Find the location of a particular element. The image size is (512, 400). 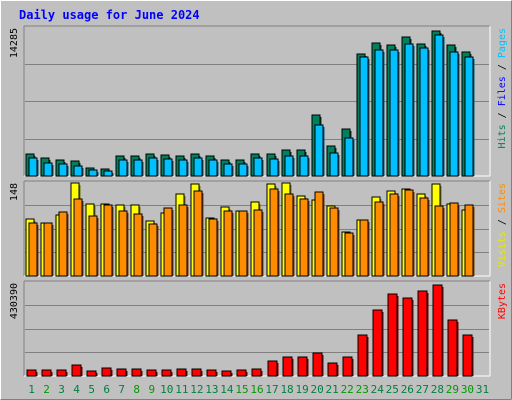

x-tick-label: 22 is located at coordinates (347, 389).